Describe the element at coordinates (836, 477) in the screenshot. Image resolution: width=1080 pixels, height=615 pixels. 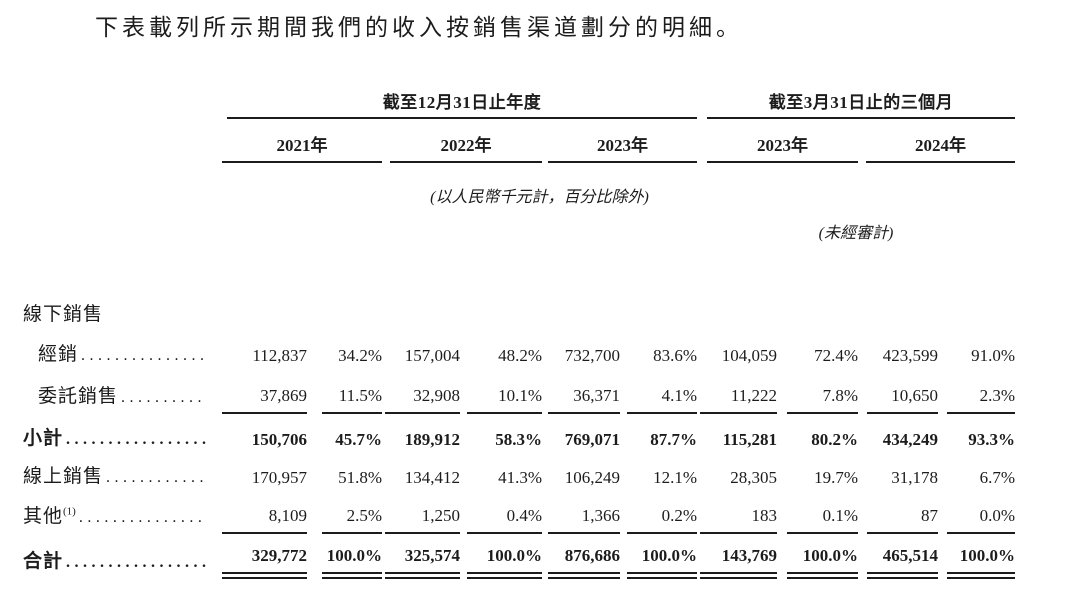
I see `cell-percent: 19.7%` at that location.